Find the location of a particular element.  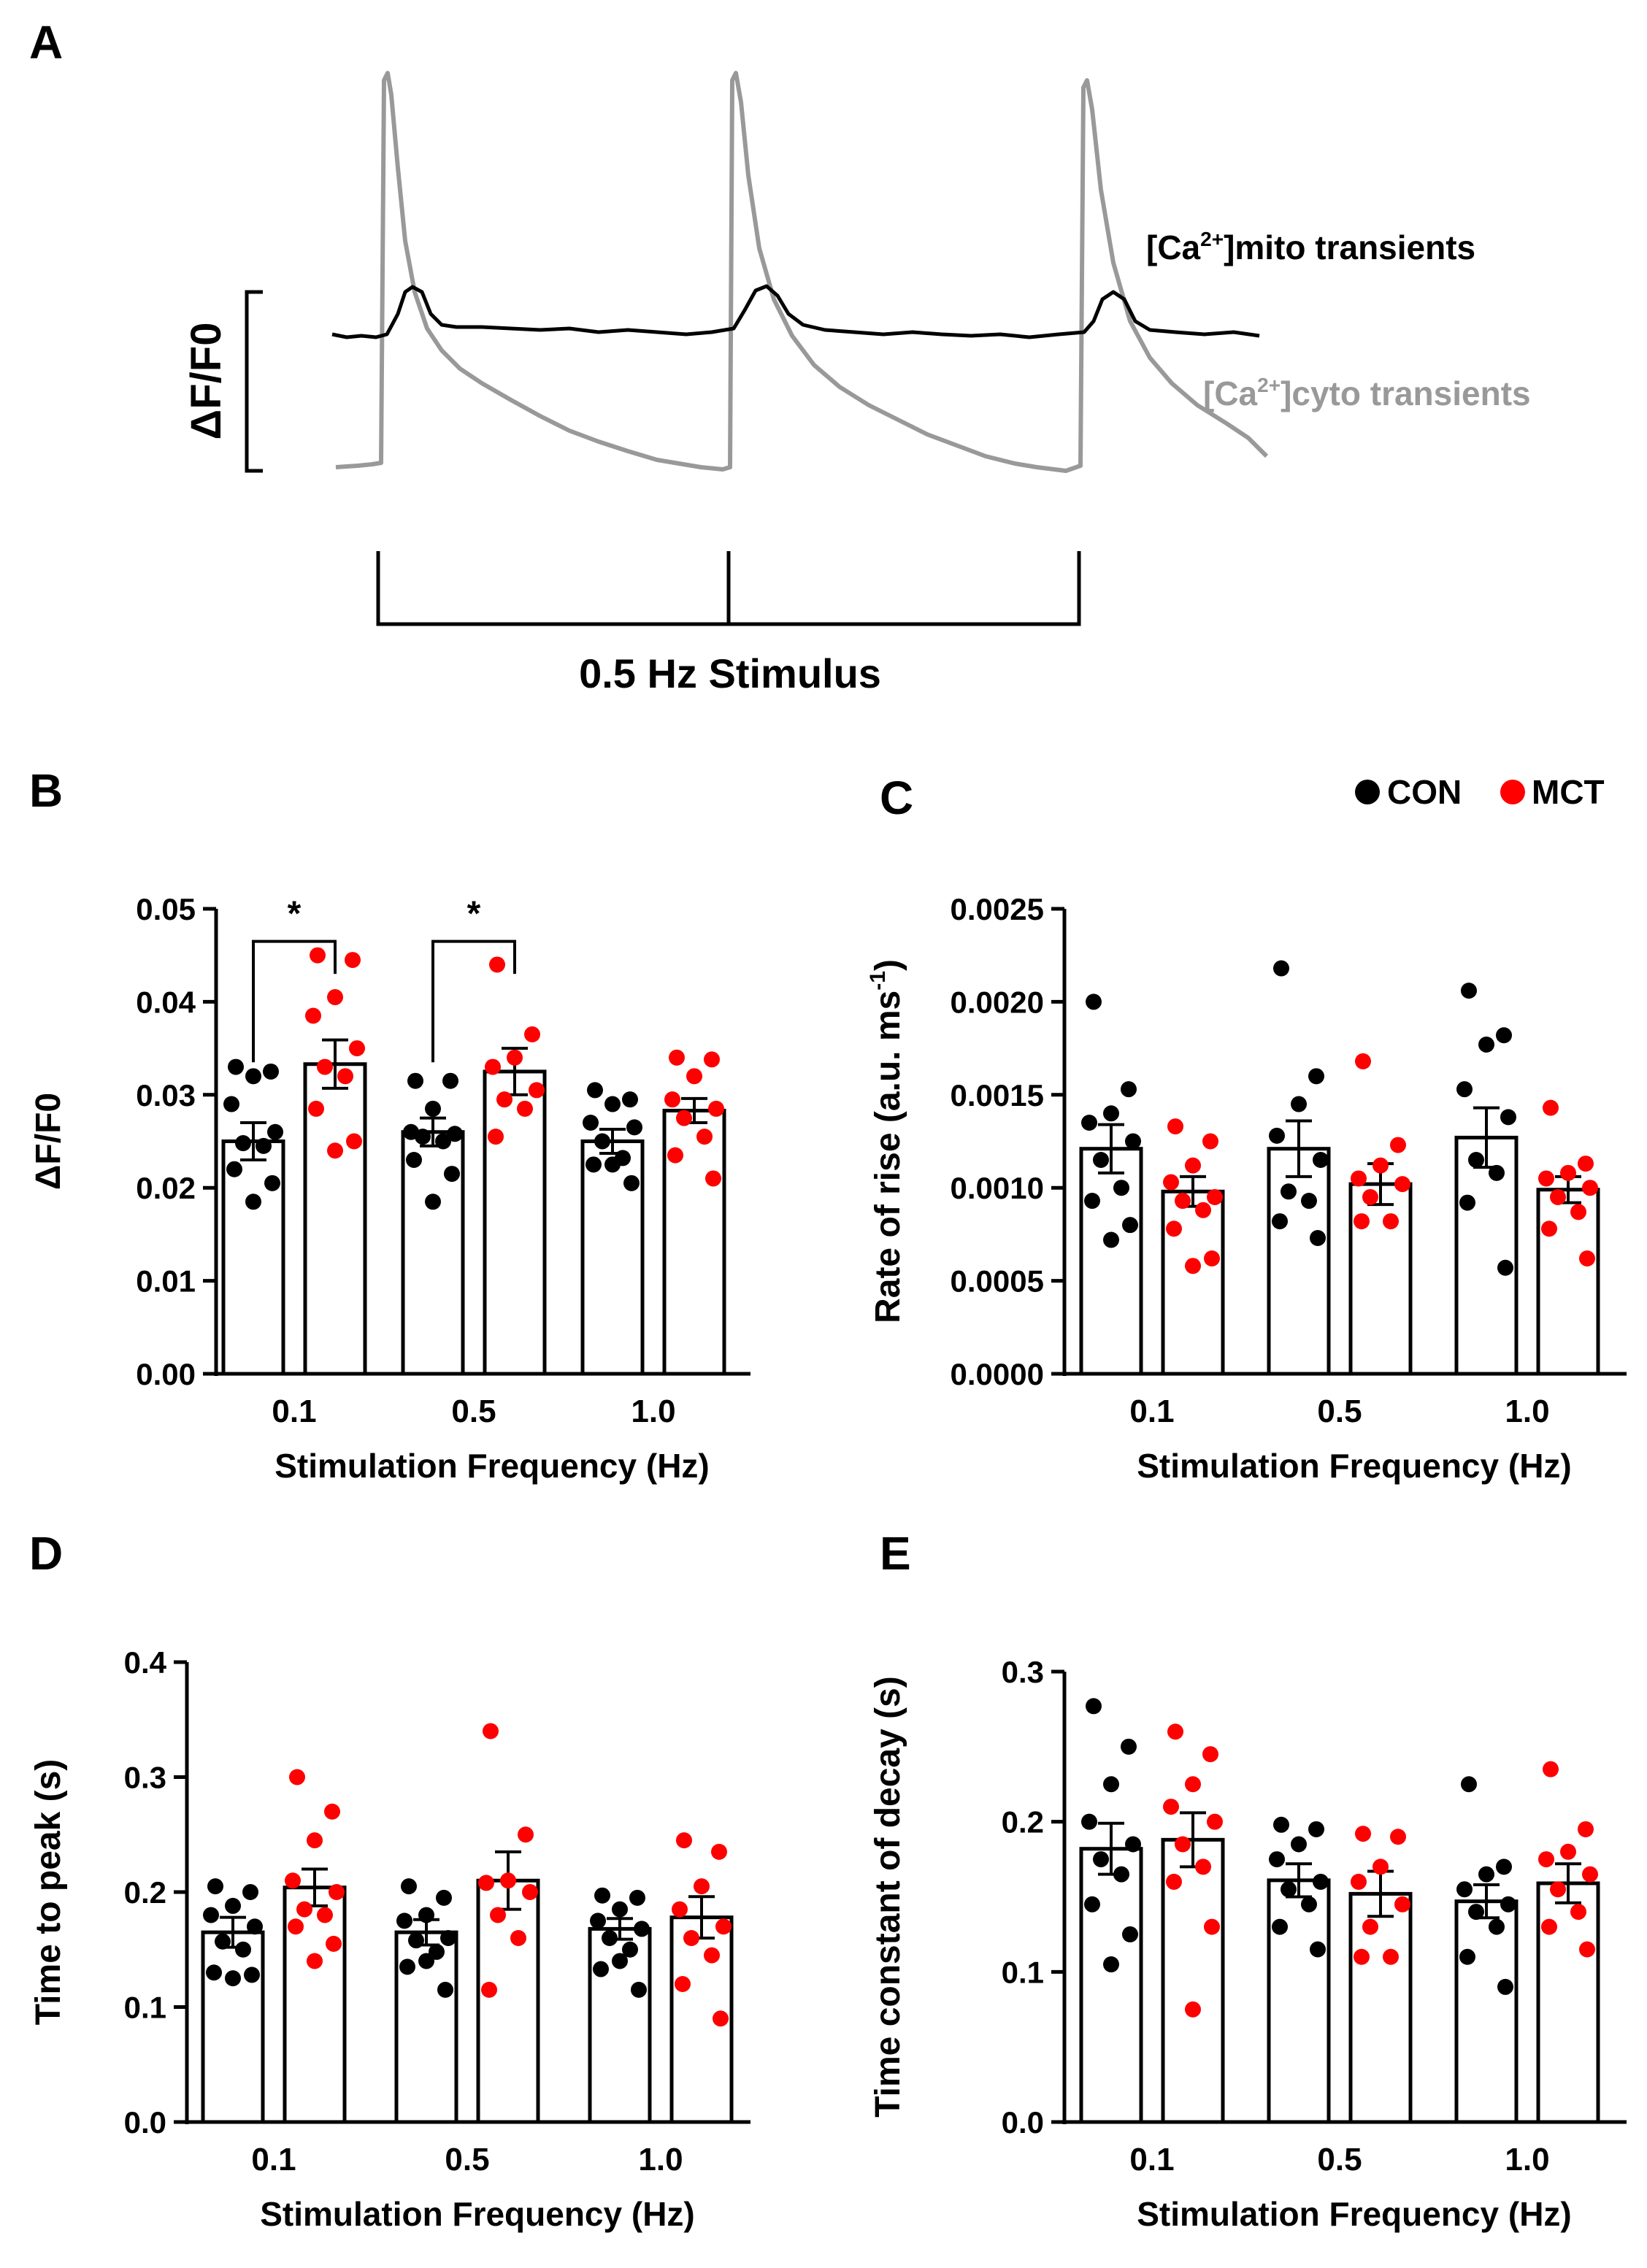

legend-con-marker is located at coordinates (1367, 792).